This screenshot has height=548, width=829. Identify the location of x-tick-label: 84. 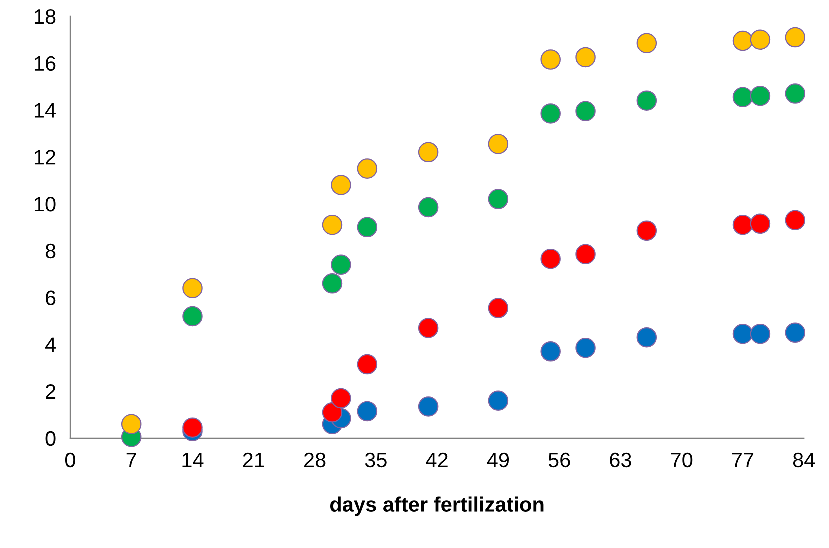
(804, 460).